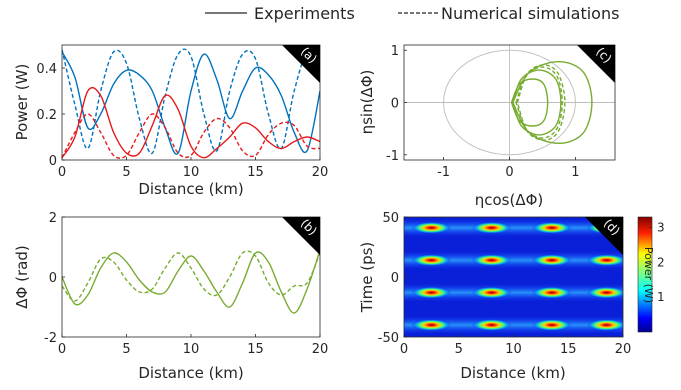 The width and height of the screenshot is (681, 390). Describe the element at coordinates (390, 218) in the screenshot. I see `y-tick-label: 50` at that location.